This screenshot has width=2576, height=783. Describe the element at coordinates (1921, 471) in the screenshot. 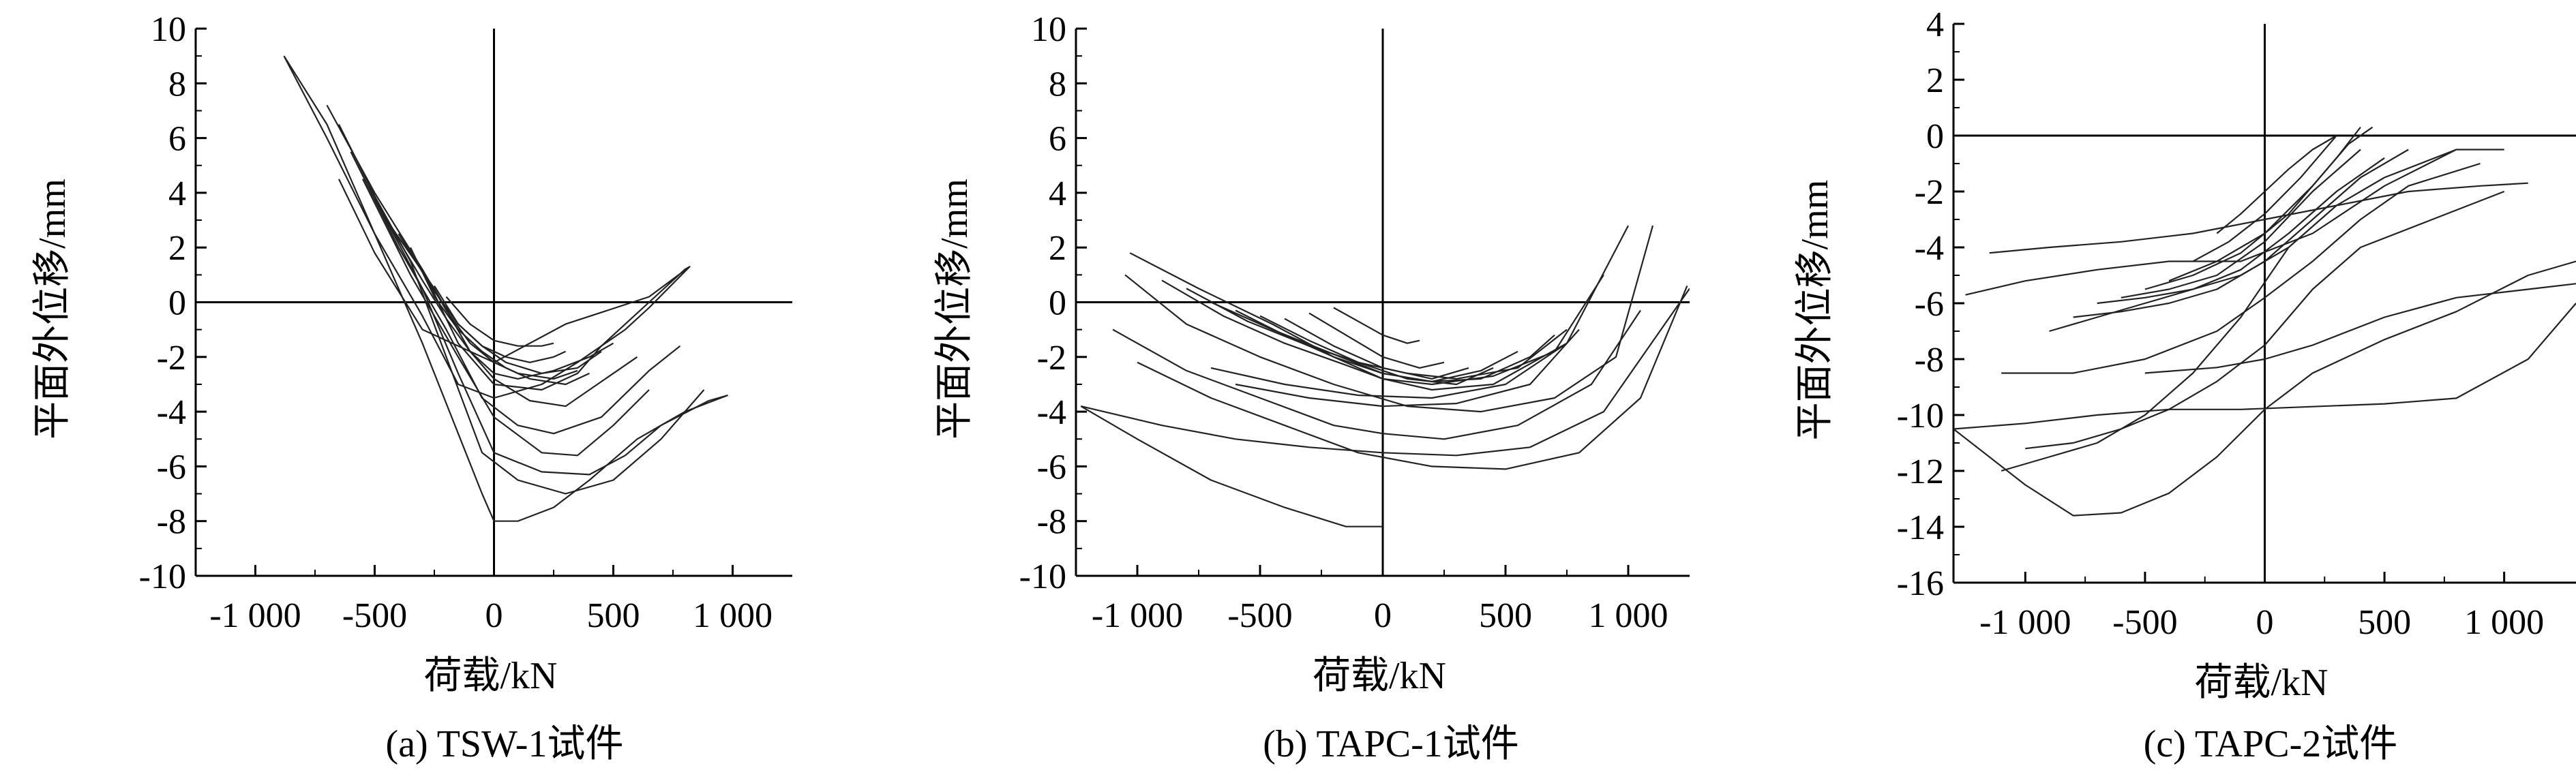

I see `y-tick-label: -12` at that location.